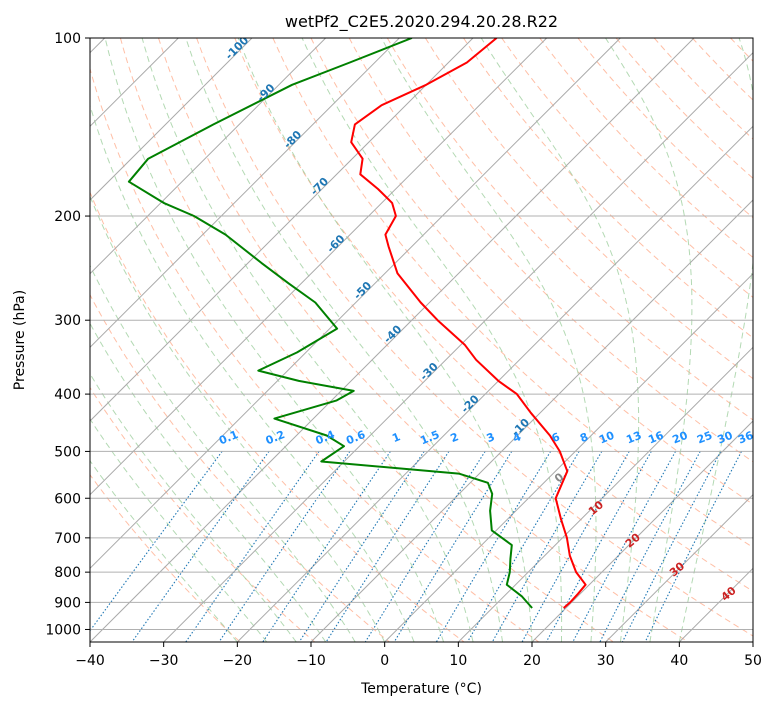 The width and height of the screenshot is (775, 708). Describe the element at coordinates (67, 539) in the screenshot. I see `y-tick-label: 700` at that location.